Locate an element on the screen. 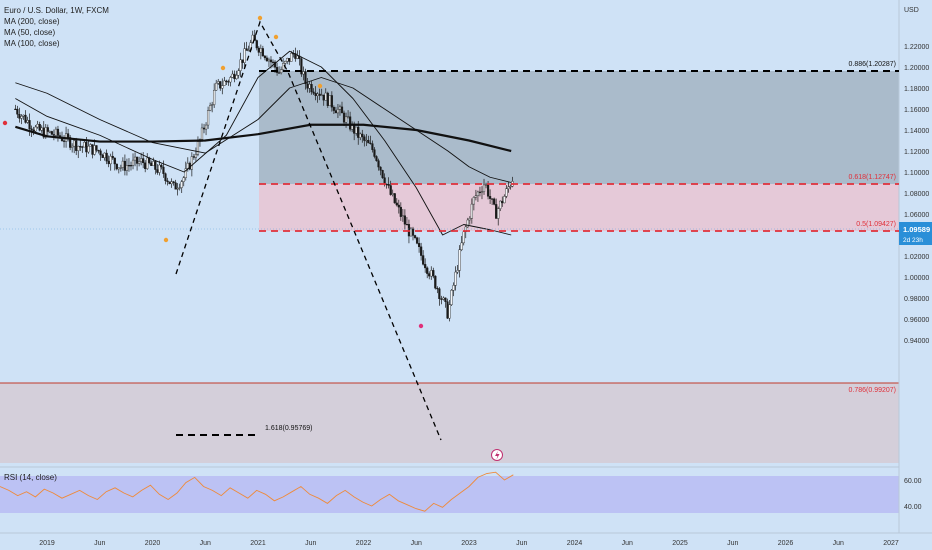 The image size is (932, 550). time-axis-tick: 2023 is located at coordinates (469, 543).